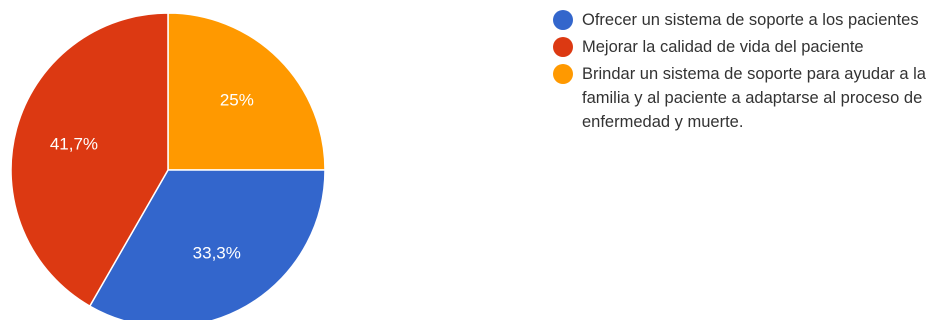  What do you see at coordinates (152, 177) in the screenshot?
I see `pie-slice-labels: 25% 33,3% 41,7%` at bounding box center [152, 177].